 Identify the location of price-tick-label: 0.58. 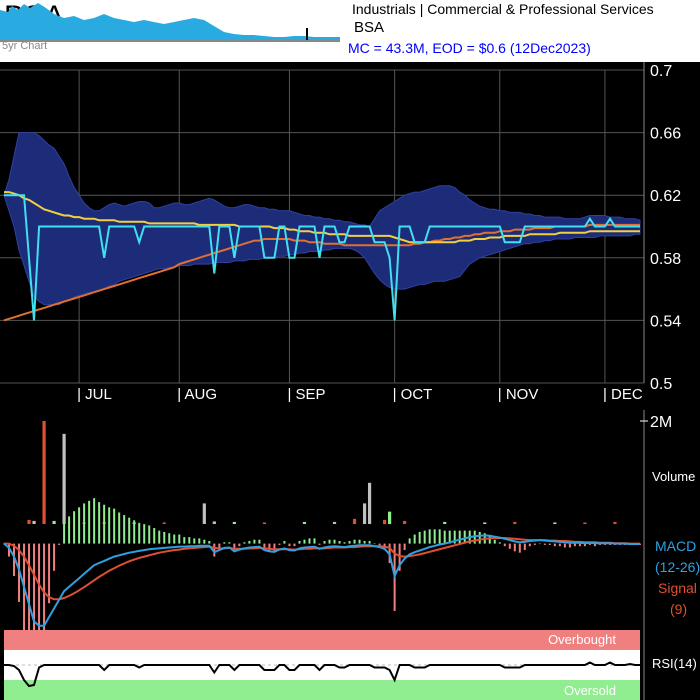
(665, 259).